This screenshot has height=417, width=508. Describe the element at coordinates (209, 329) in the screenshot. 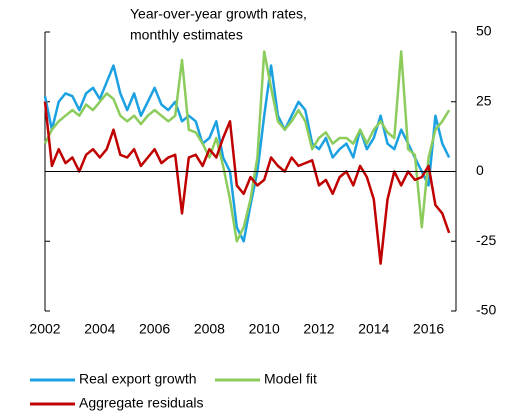

I see `x-tick-label: 2008` at that location.